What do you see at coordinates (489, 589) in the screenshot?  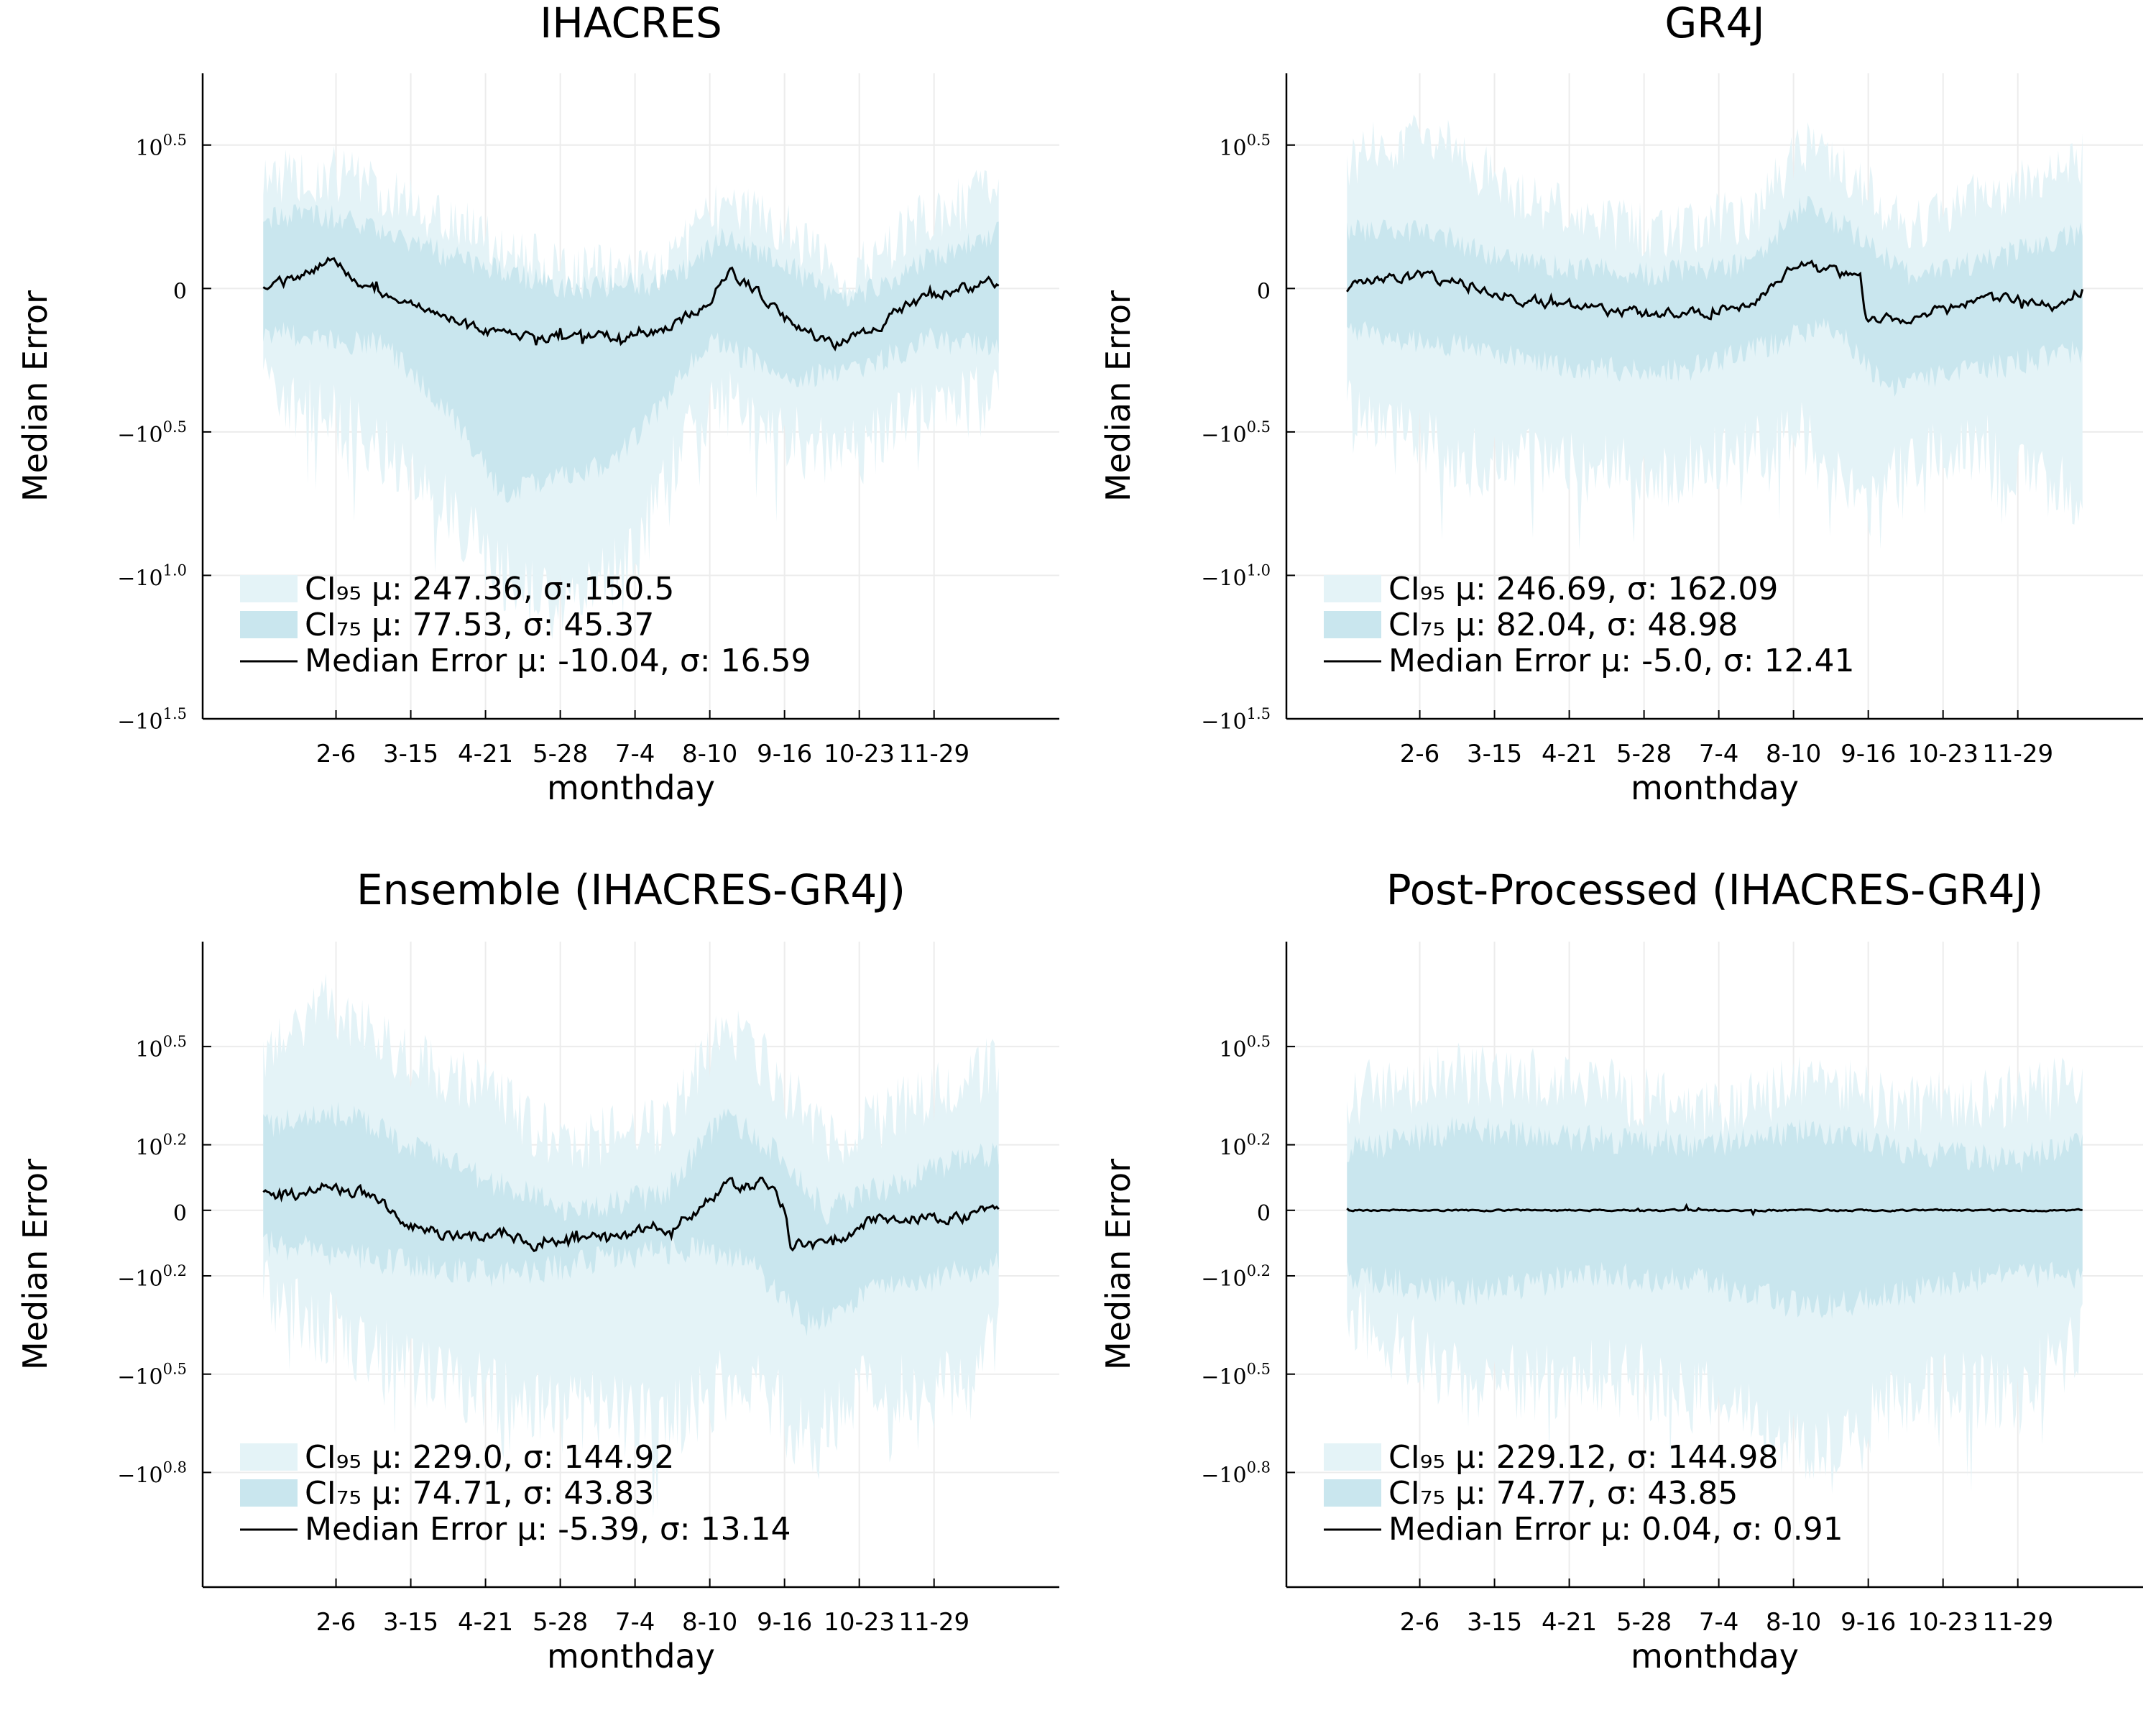 I see `legend-ci95-label: CI₉₅ μ: 247.36, σ: 150.5` at bounding box center [489, 589].